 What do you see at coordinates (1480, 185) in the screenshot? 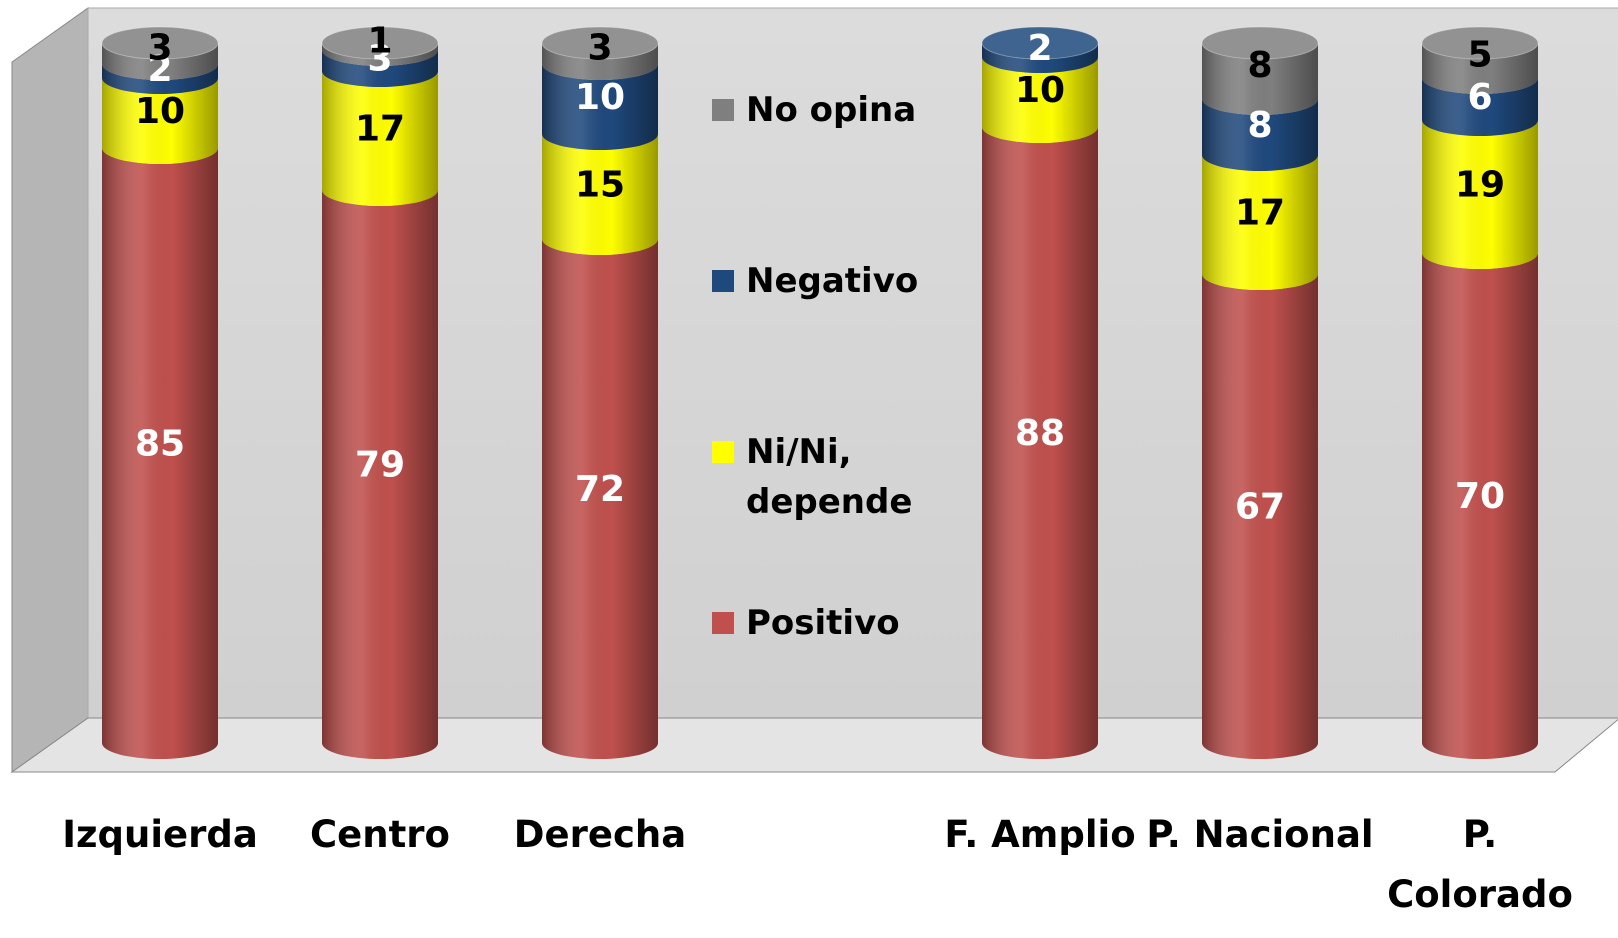
I see `data-label: 19` at bounding box center [1480, 185].